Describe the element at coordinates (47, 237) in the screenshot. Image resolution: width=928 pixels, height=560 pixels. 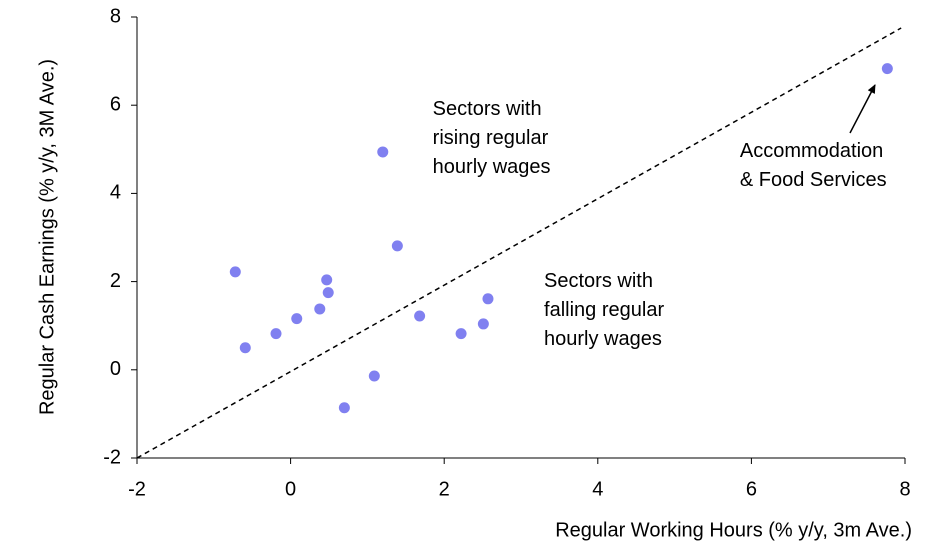
I see `y-axis-label: Regular Cash Earnings (% y/y, 3M Ave.)` at that location.